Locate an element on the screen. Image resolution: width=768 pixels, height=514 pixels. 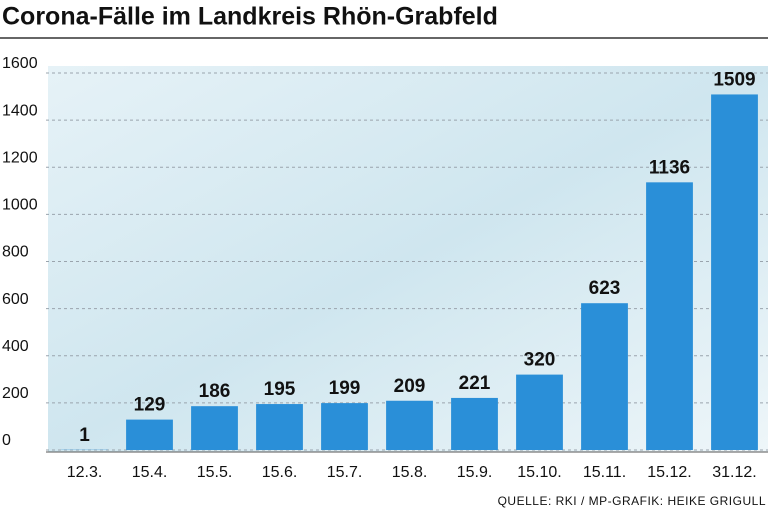
value-label: 1 is located at coordinates (84, 435).